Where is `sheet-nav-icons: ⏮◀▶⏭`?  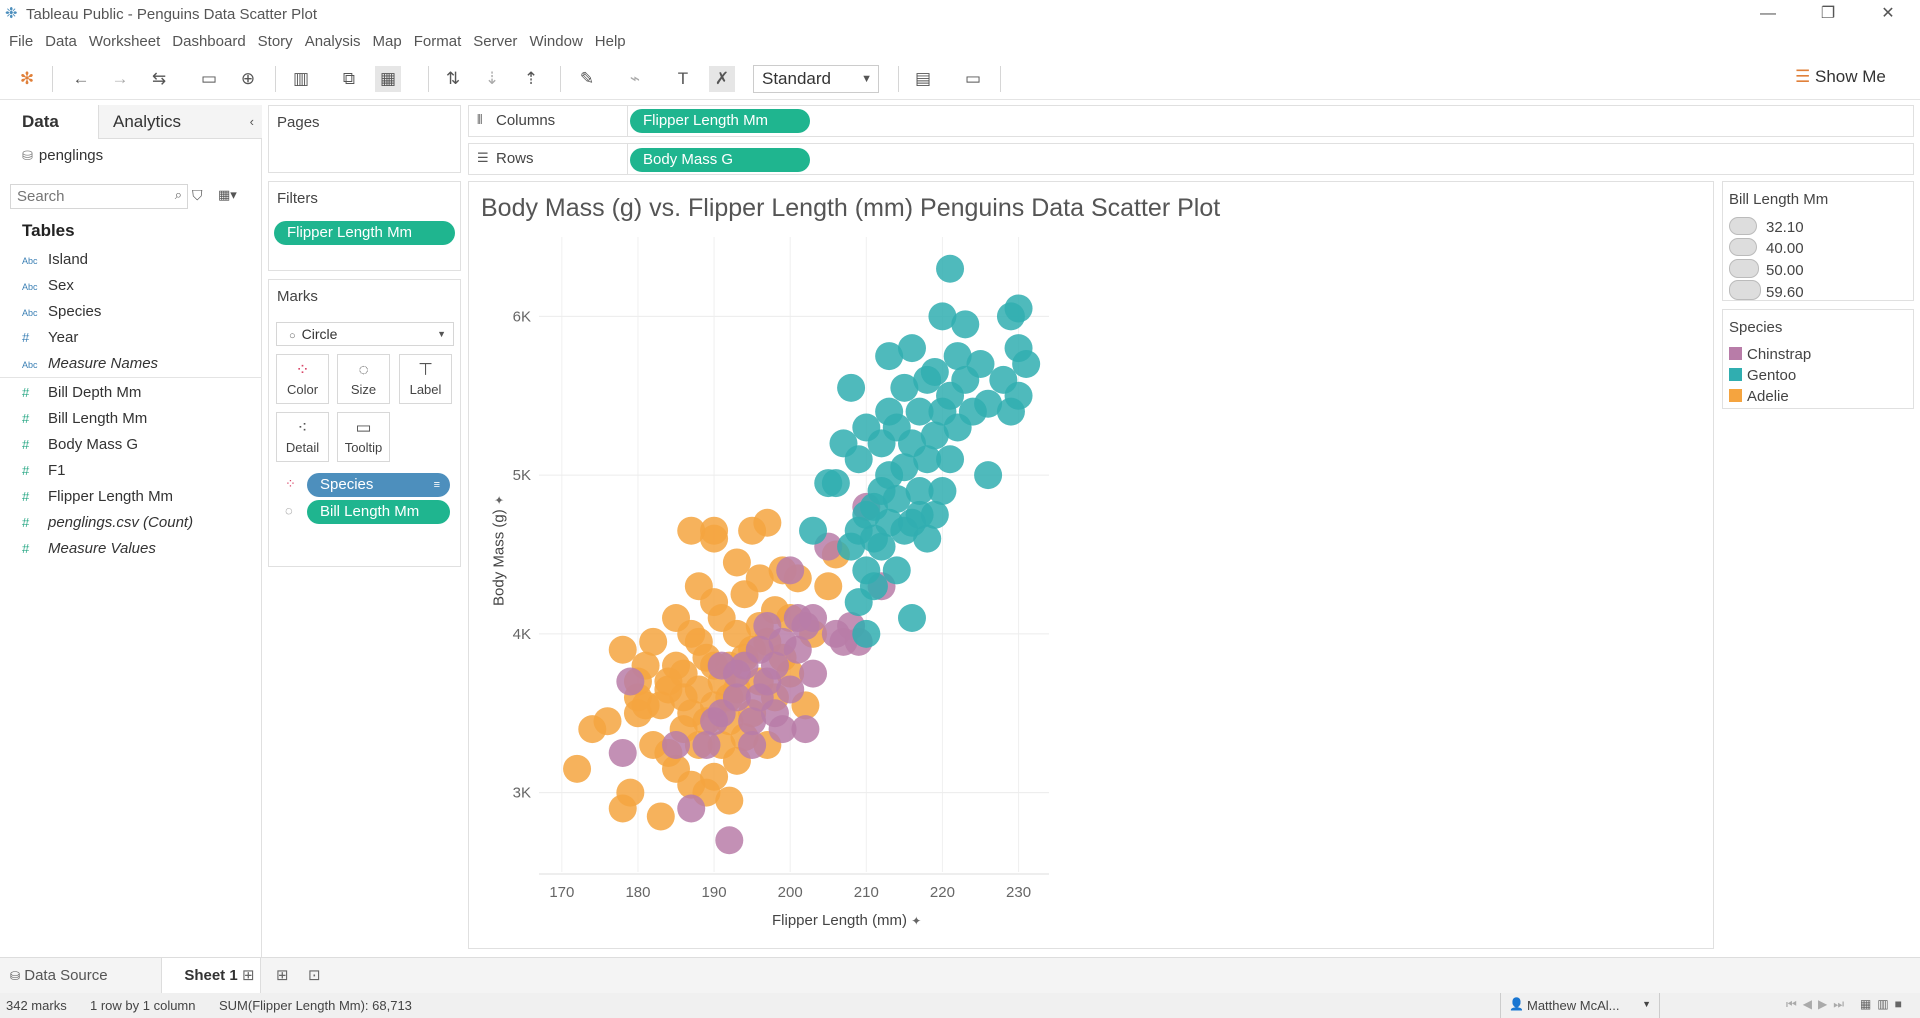 sheet-nav-icons: ⏮◀▶⏭ is located at coordinates (1818, 1004).